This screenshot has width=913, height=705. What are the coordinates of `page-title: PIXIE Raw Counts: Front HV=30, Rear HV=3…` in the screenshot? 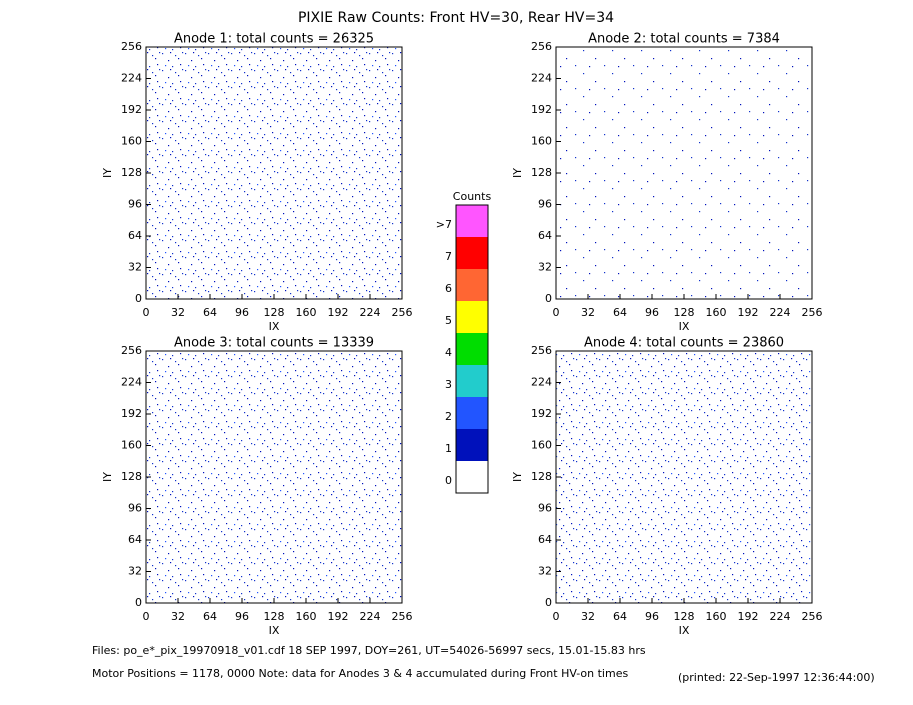 It's located at (456, 18).